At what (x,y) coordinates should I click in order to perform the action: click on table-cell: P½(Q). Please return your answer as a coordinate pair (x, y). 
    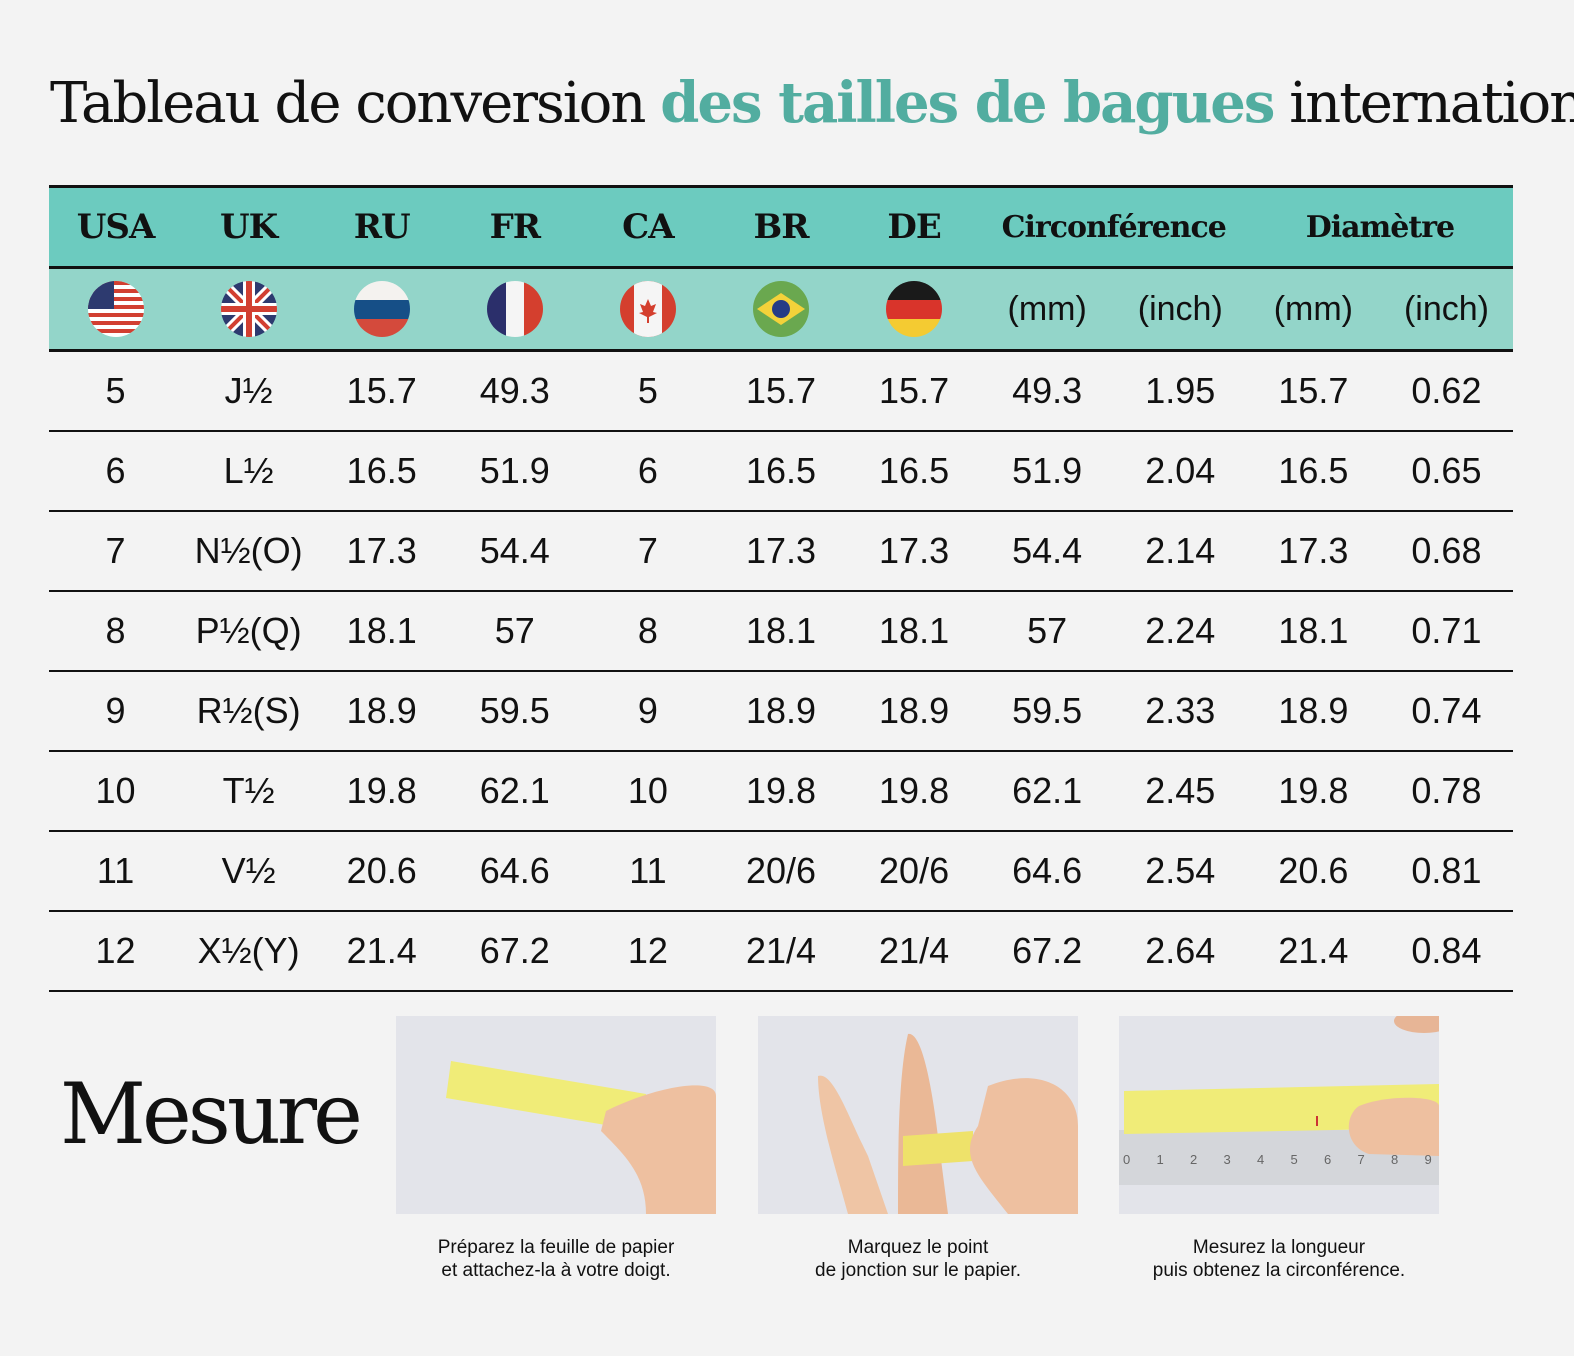
    Looking at the image, I should click on (248, 630).